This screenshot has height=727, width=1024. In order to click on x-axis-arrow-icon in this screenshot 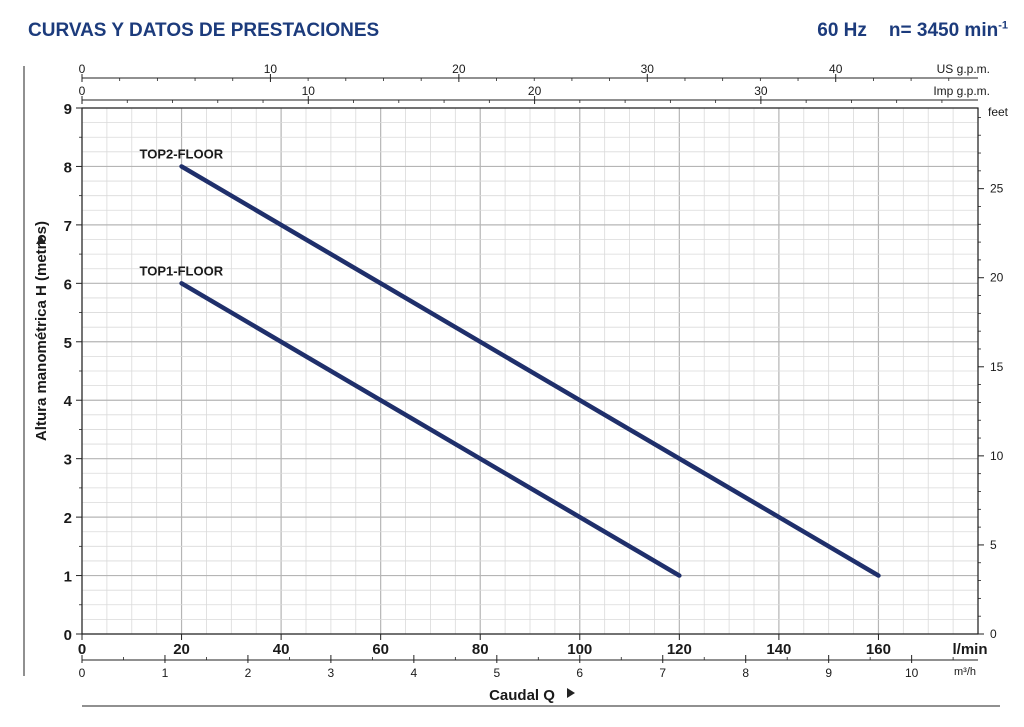, I will do `click(571, 693)`.